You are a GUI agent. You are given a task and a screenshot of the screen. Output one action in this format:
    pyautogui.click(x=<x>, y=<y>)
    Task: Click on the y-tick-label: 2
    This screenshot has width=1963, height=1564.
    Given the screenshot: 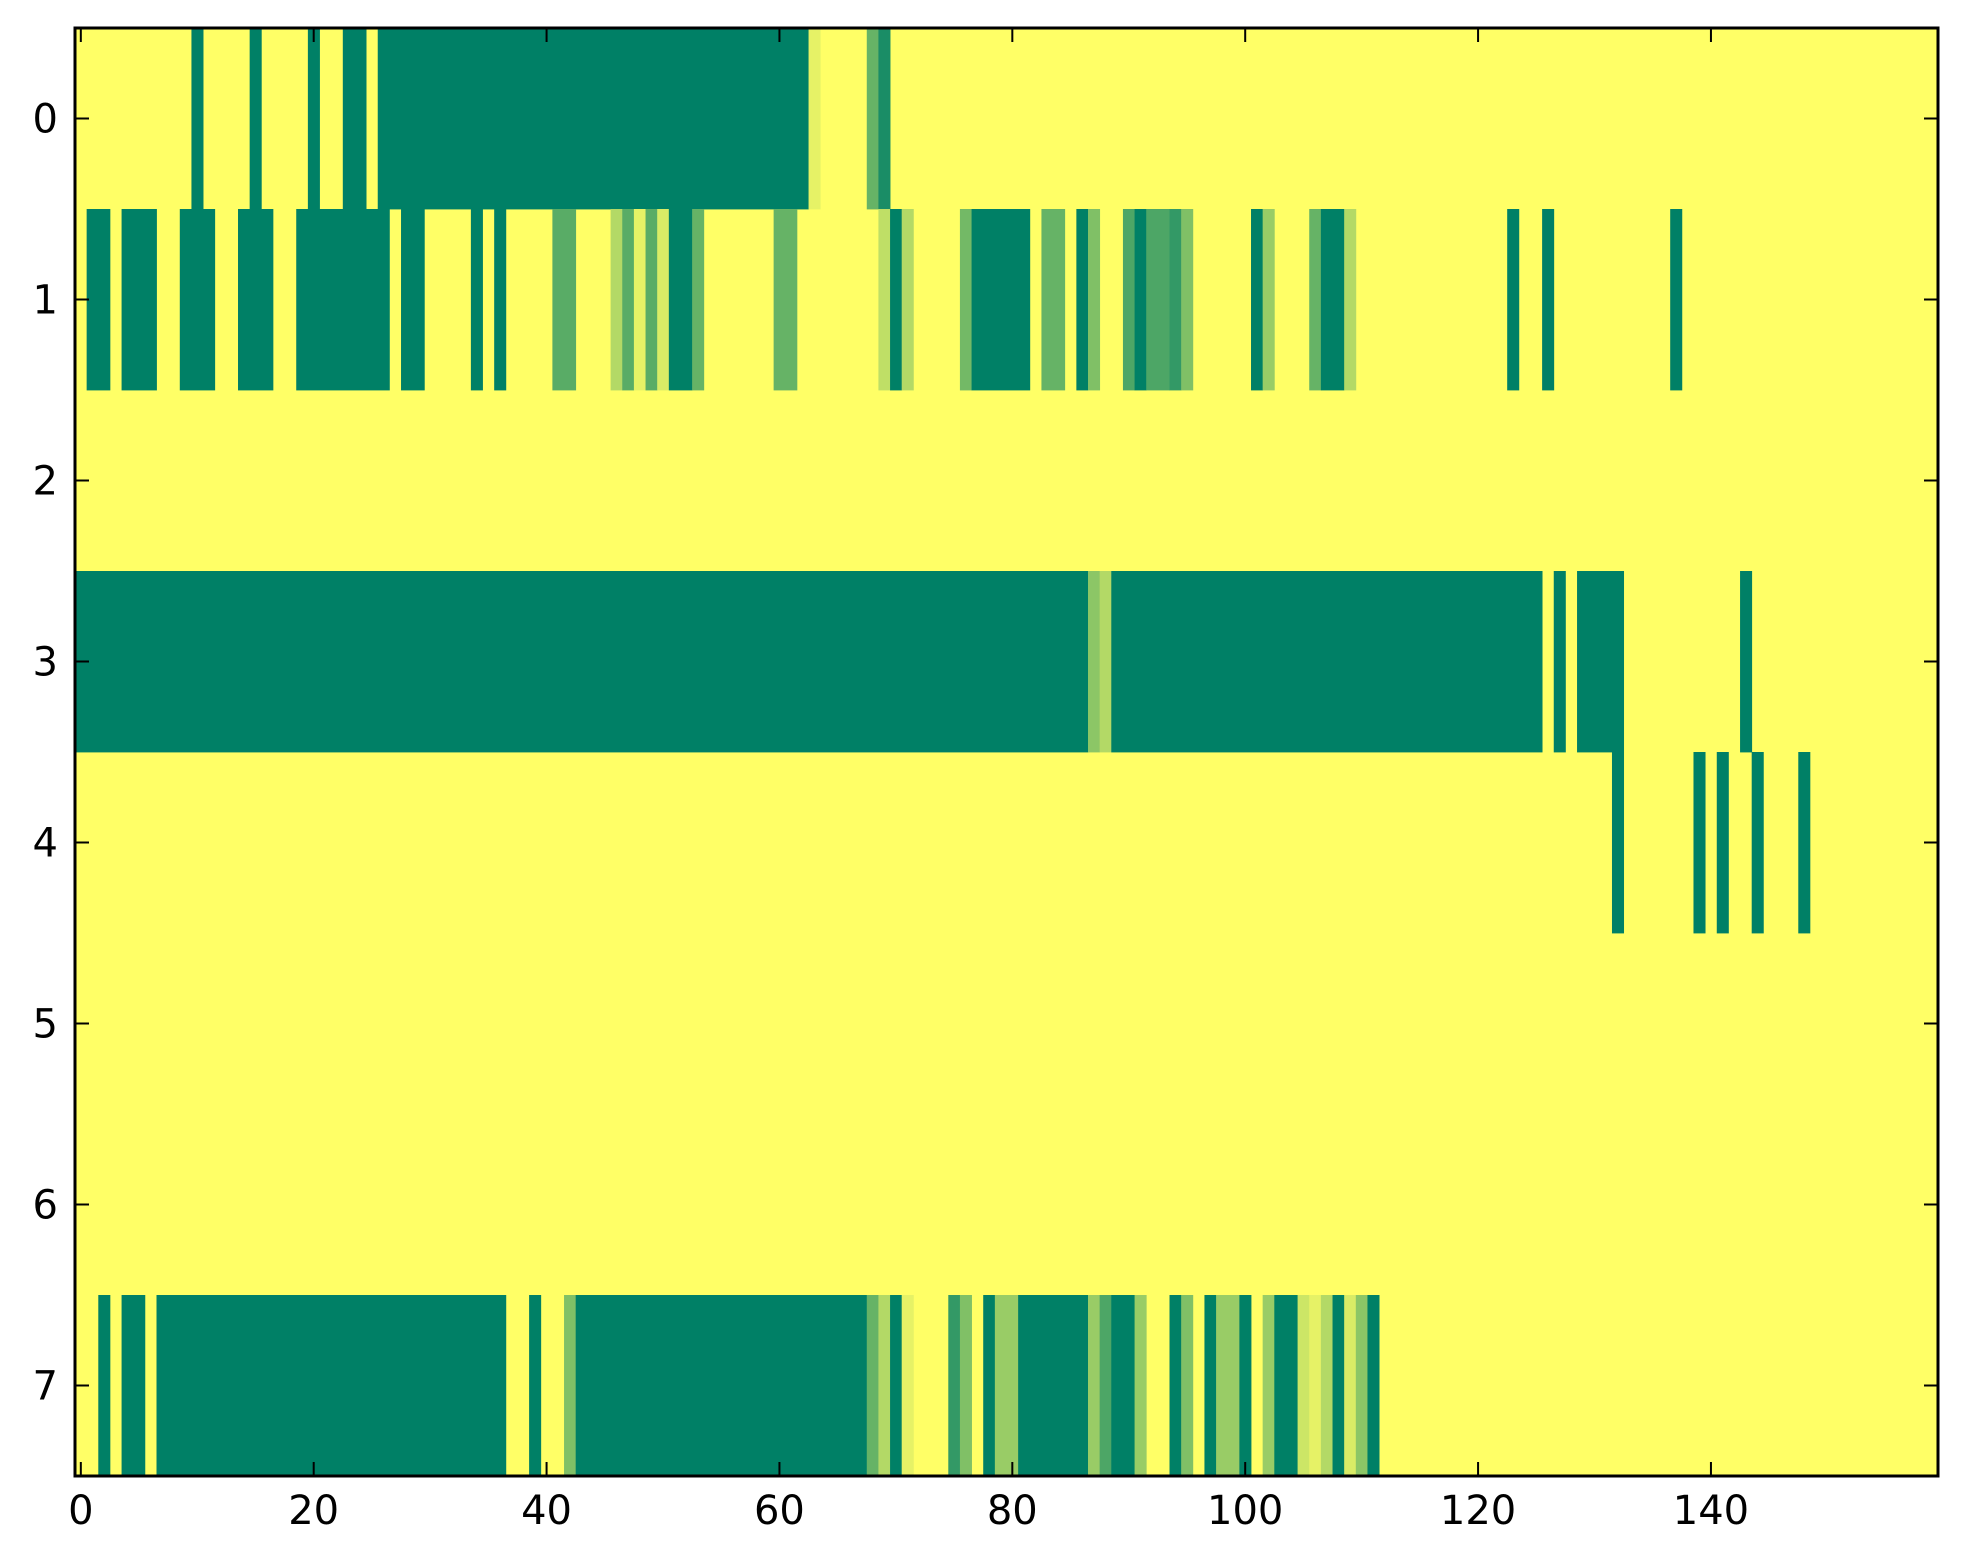 What is the action you would take?
    pyautogui.click(x=45, y=482)
    